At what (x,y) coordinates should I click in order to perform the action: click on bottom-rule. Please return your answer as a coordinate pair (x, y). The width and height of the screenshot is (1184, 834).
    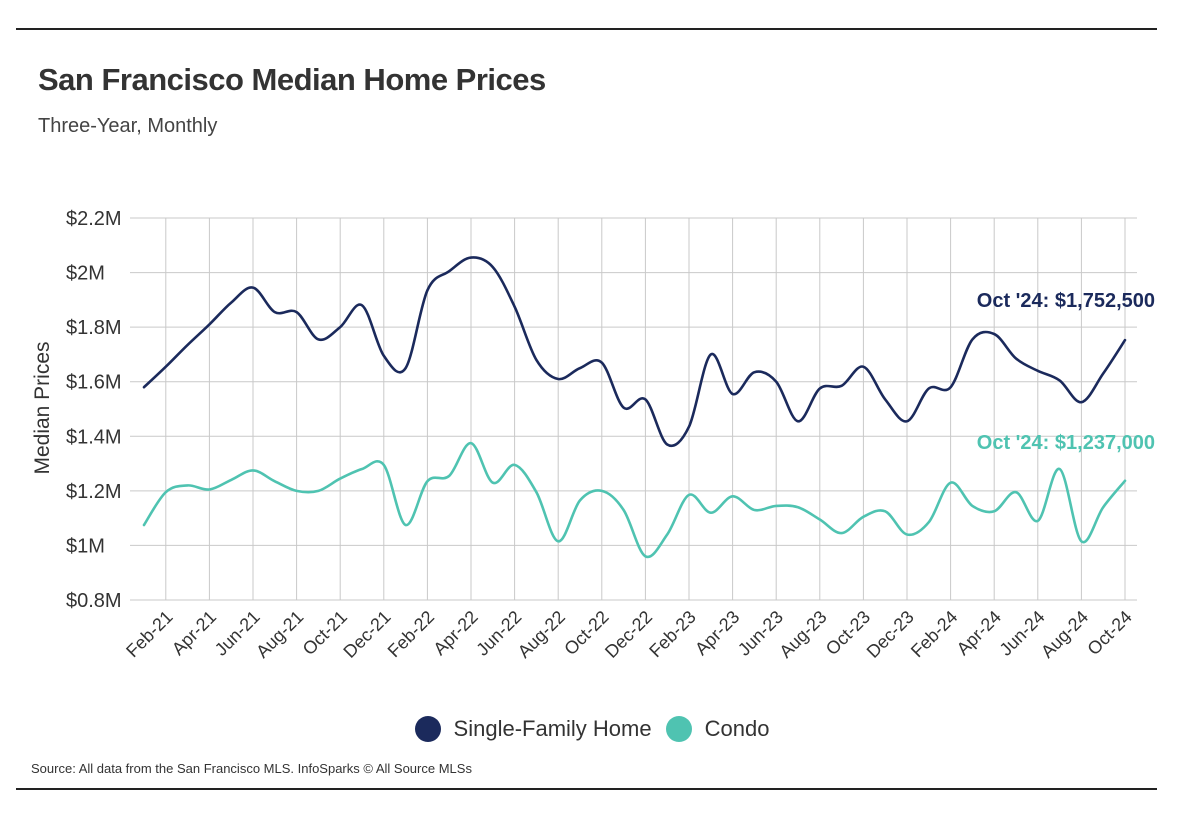
    Looking at the image, I should click on (586, 789).